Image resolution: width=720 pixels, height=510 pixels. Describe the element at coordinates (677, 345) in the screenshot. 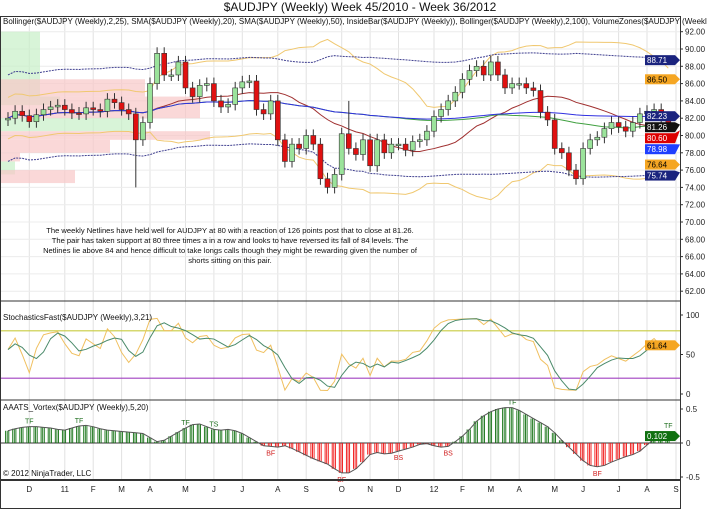

I see `stoch-value-marker-pointer` at that location.